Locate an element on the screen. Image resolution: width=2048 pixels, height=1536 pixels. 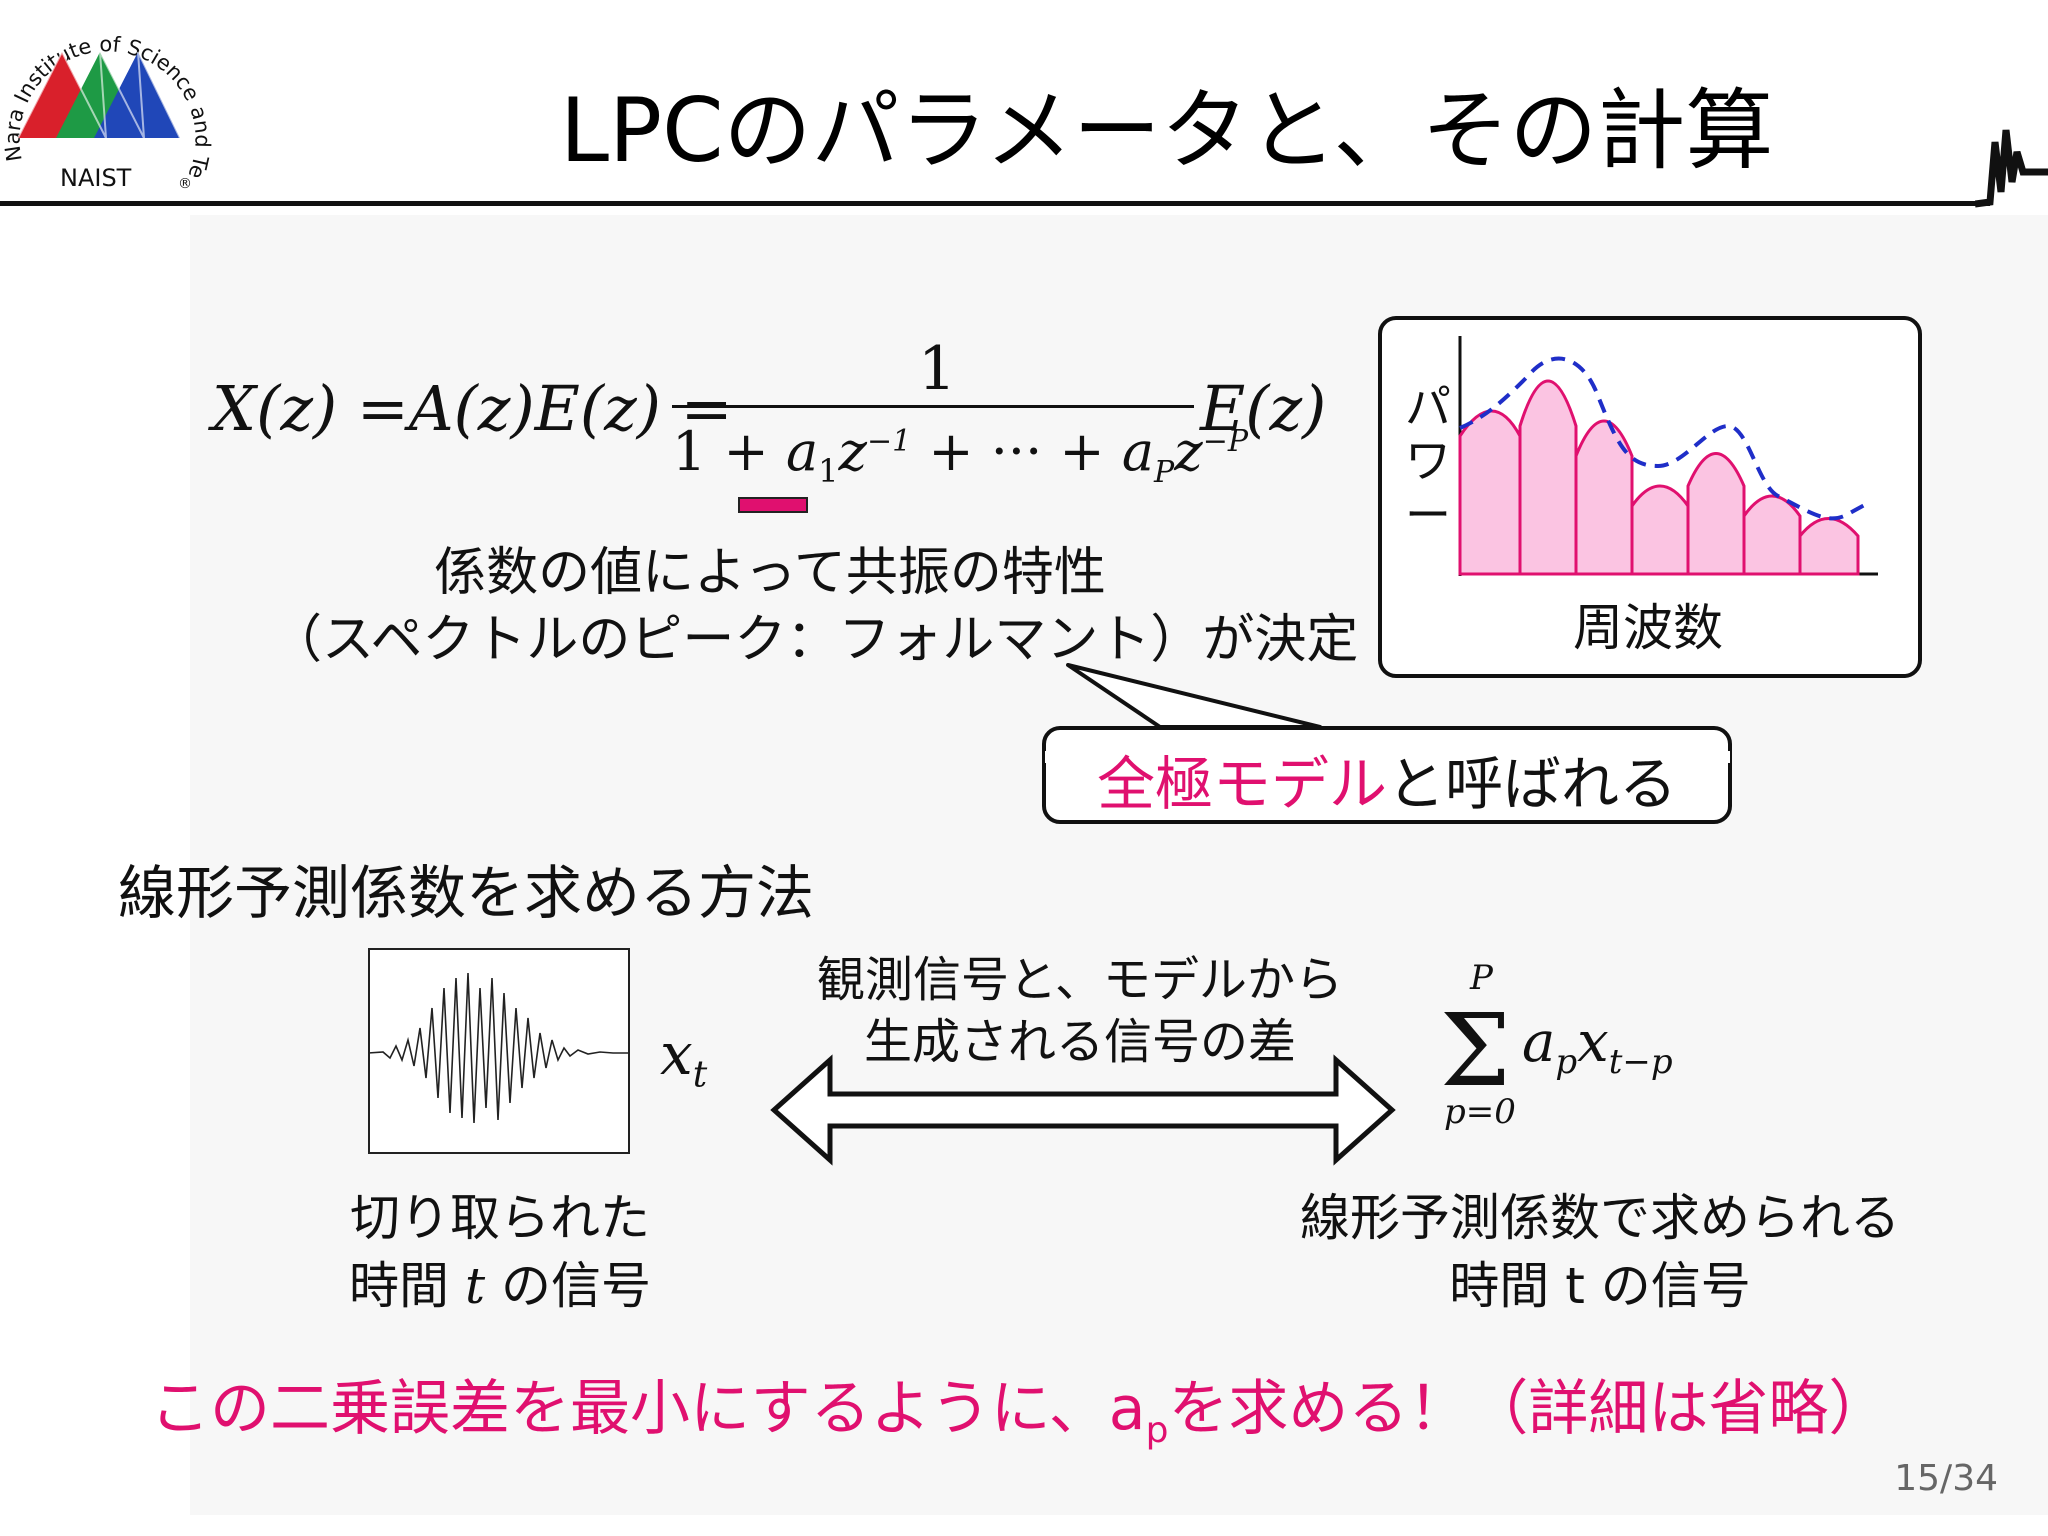
signal-waveform is located at coordinates (499, 1048).